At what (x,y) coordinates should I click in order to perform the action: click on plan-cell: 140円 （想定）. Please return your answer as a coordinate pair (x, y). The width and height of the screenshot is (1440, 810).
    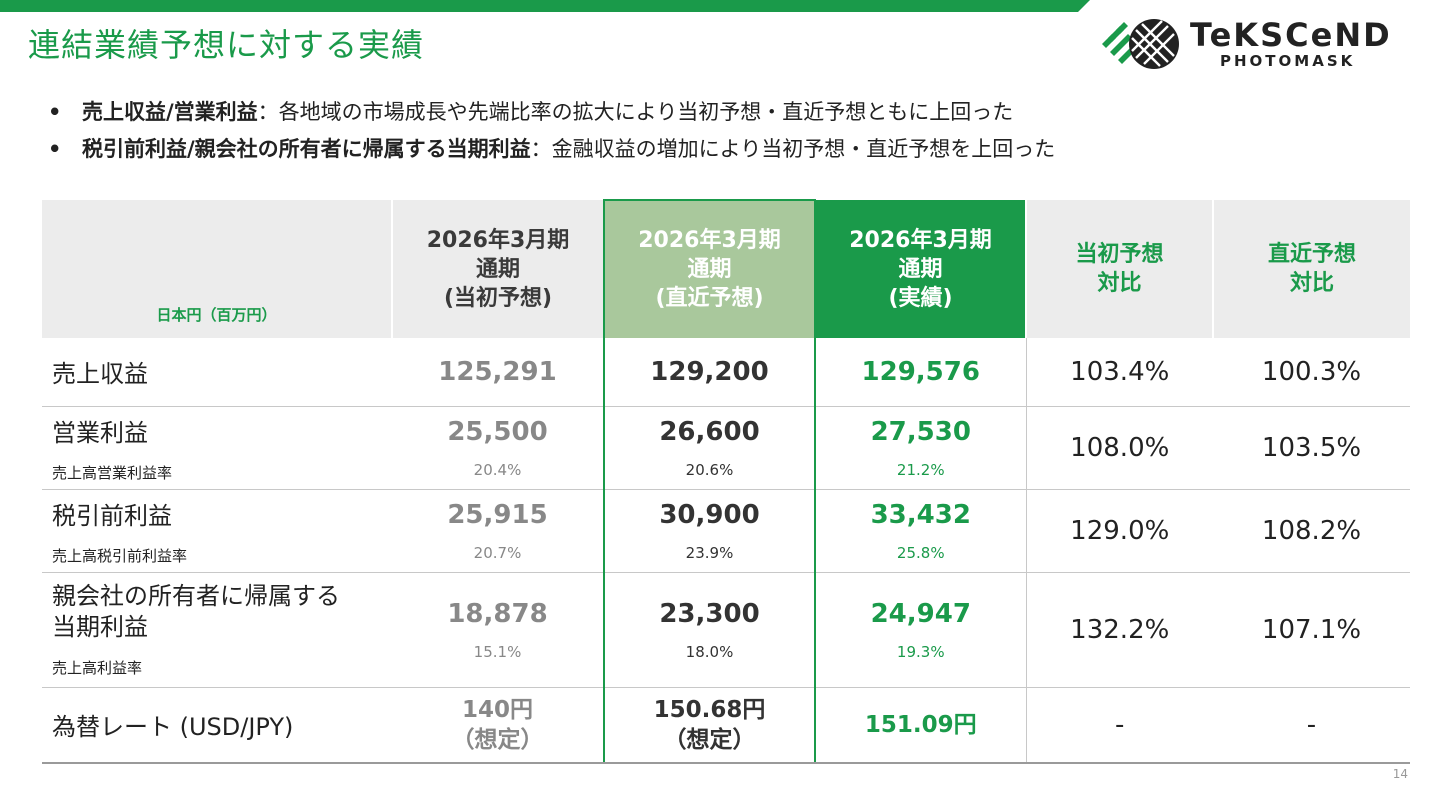
    Looking at the image, I should click on (498, 725).